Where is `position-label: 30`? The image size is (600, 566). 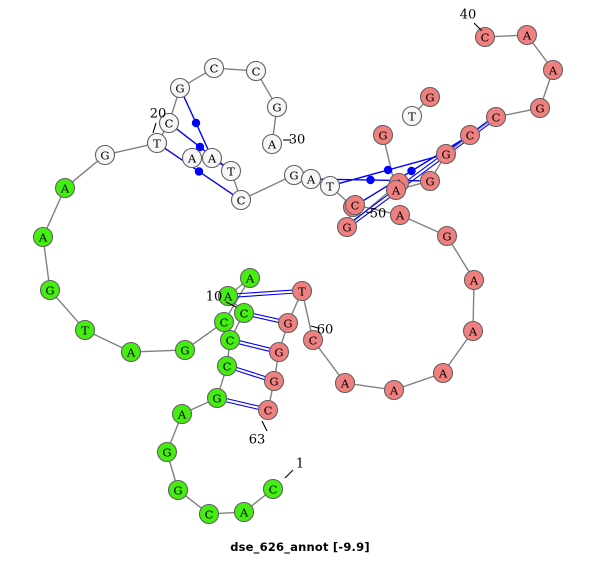 position-label: 30 is located at coordinates (297, 140).